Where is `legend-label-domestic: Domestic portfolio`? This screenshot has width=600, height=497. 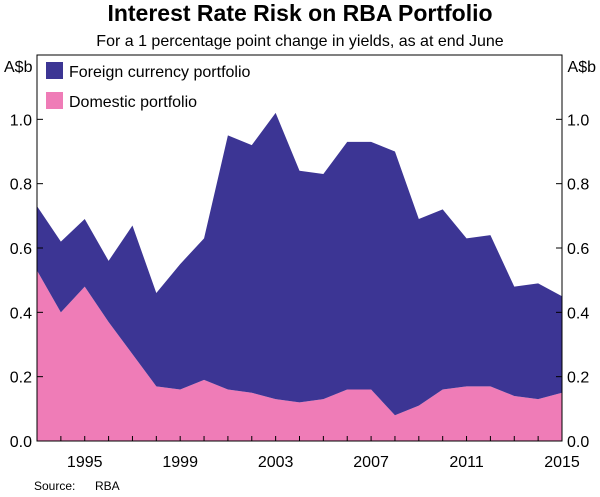 legend-label-domestic: Domestic portfolio is located at coordinates (133, 102).